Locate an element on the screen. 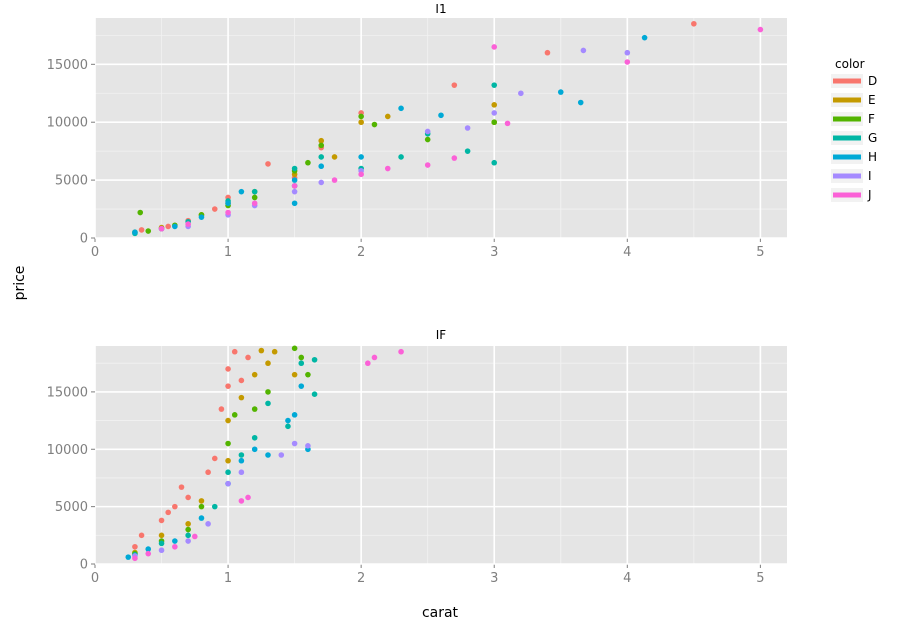 The height and width of the screenshot is (641, 910). x-tick-label: 3 is located at coordinates (494, 252).